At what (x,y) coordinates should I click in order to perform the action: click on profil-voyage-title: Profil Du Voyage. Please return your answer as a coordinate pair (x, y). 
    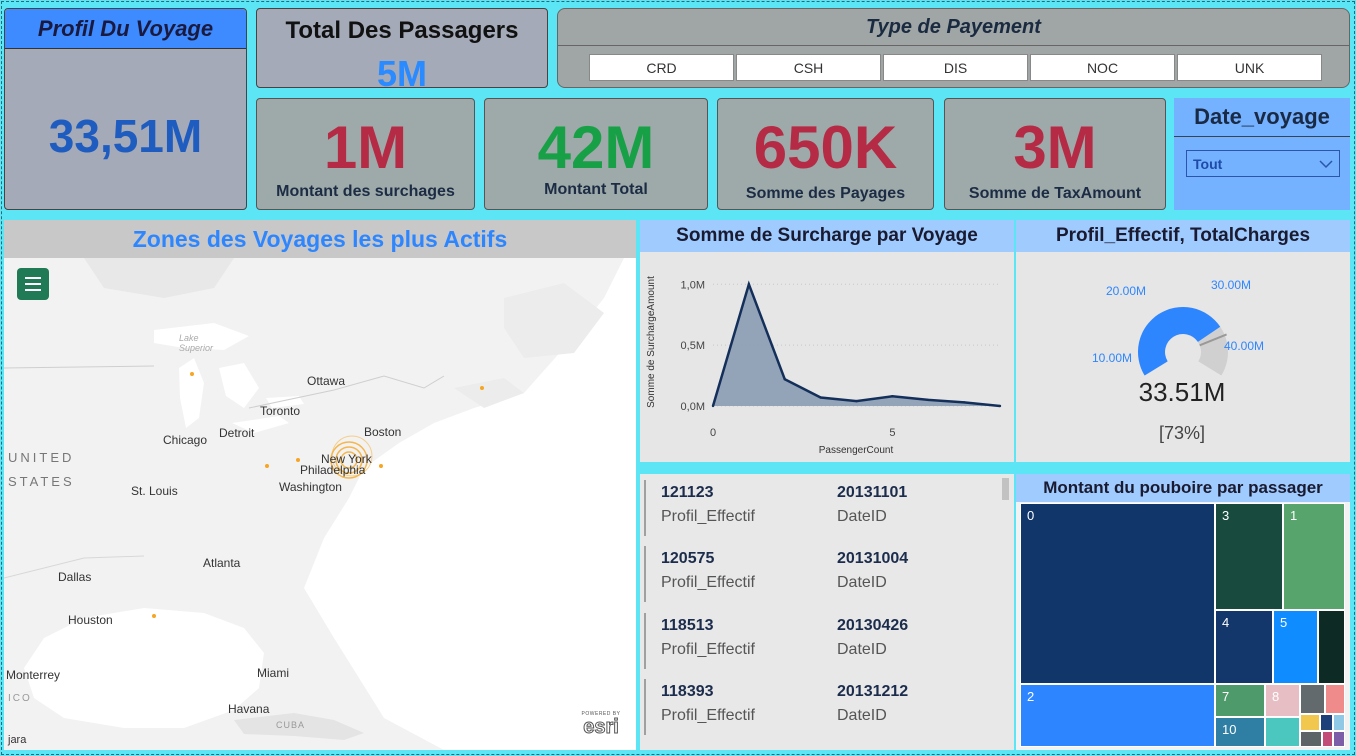
    Looking at the image, I should click on (125, 29).